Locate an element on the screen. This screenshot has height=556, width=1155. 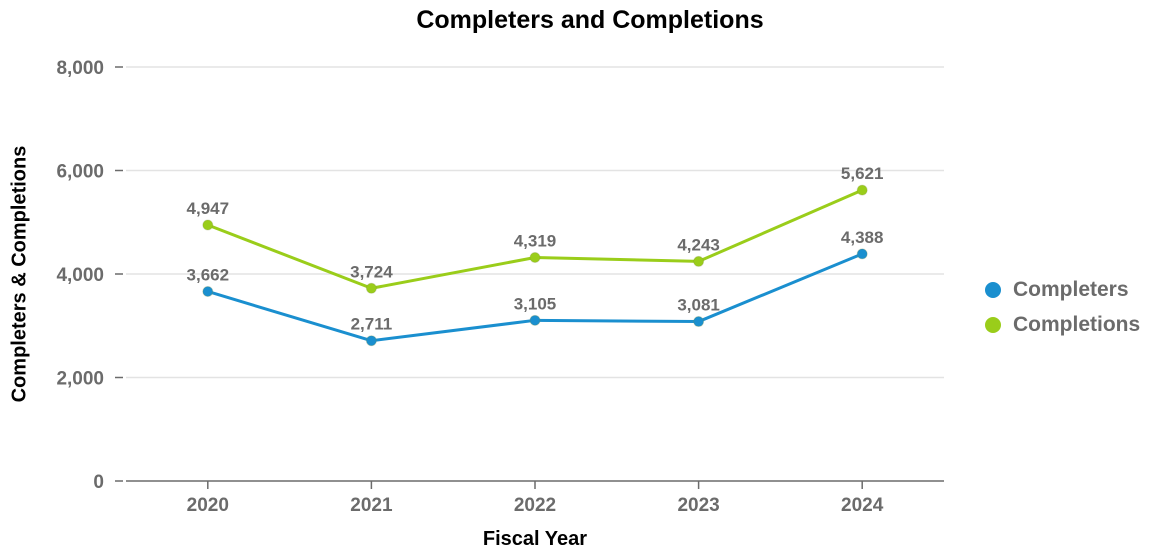
legend: Completers Completions is located at coordinates (1062, 307).